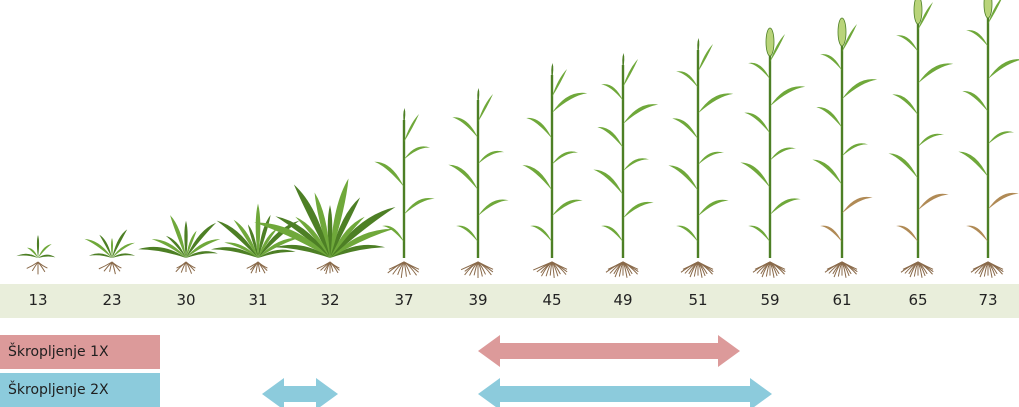 This screenshot has width=1019, height=407. Describe the element at coordinates (770, 300) in the screenshot. I see `stage-number: 59` at that location.